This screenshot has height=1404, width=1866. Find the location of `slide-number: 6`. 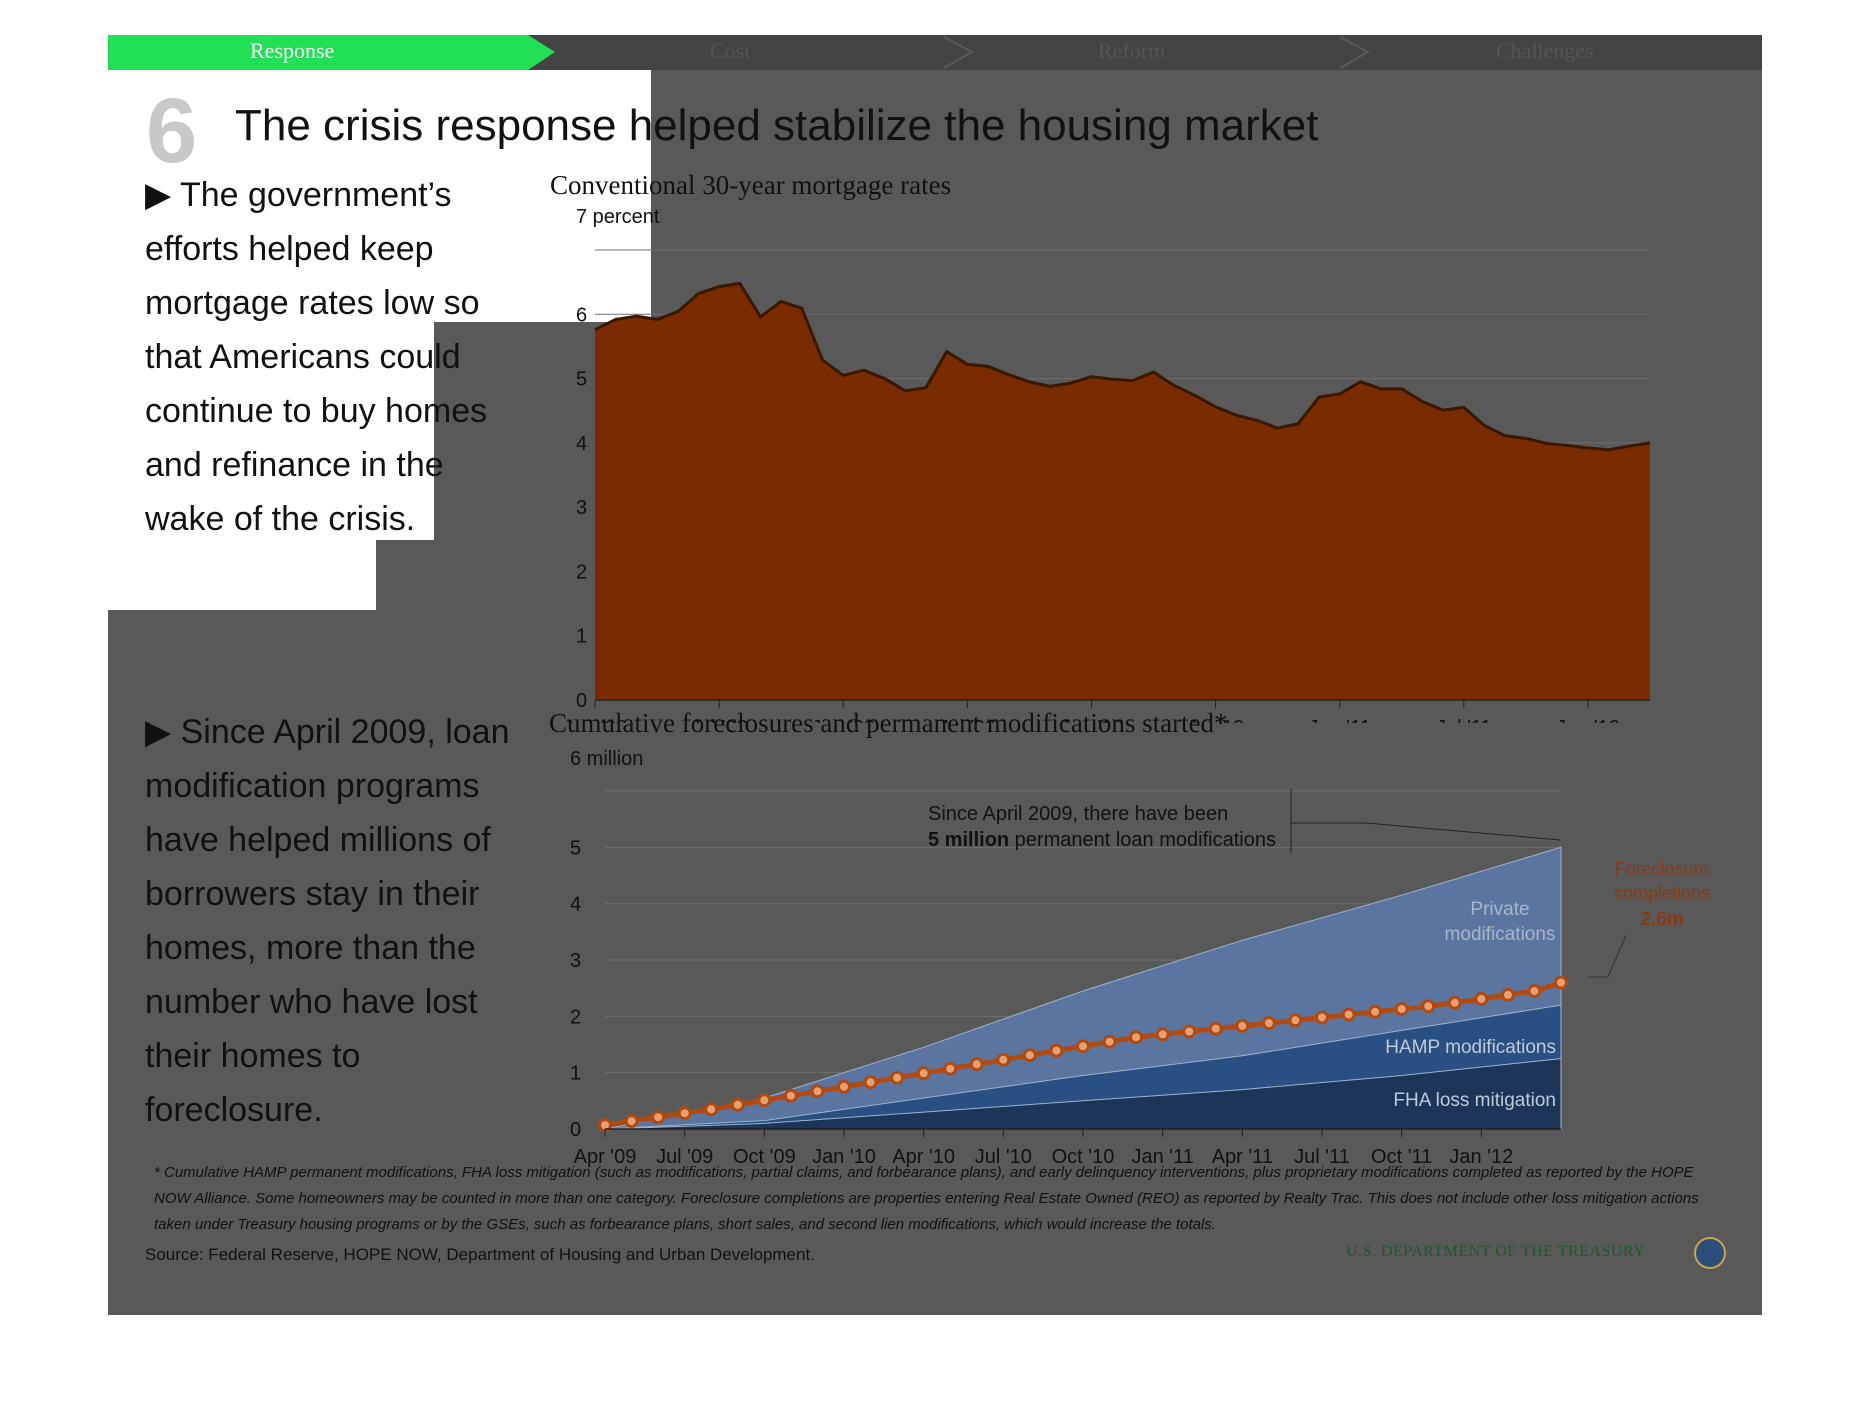

slide-number: 6 is located at coordinates (172, 131).